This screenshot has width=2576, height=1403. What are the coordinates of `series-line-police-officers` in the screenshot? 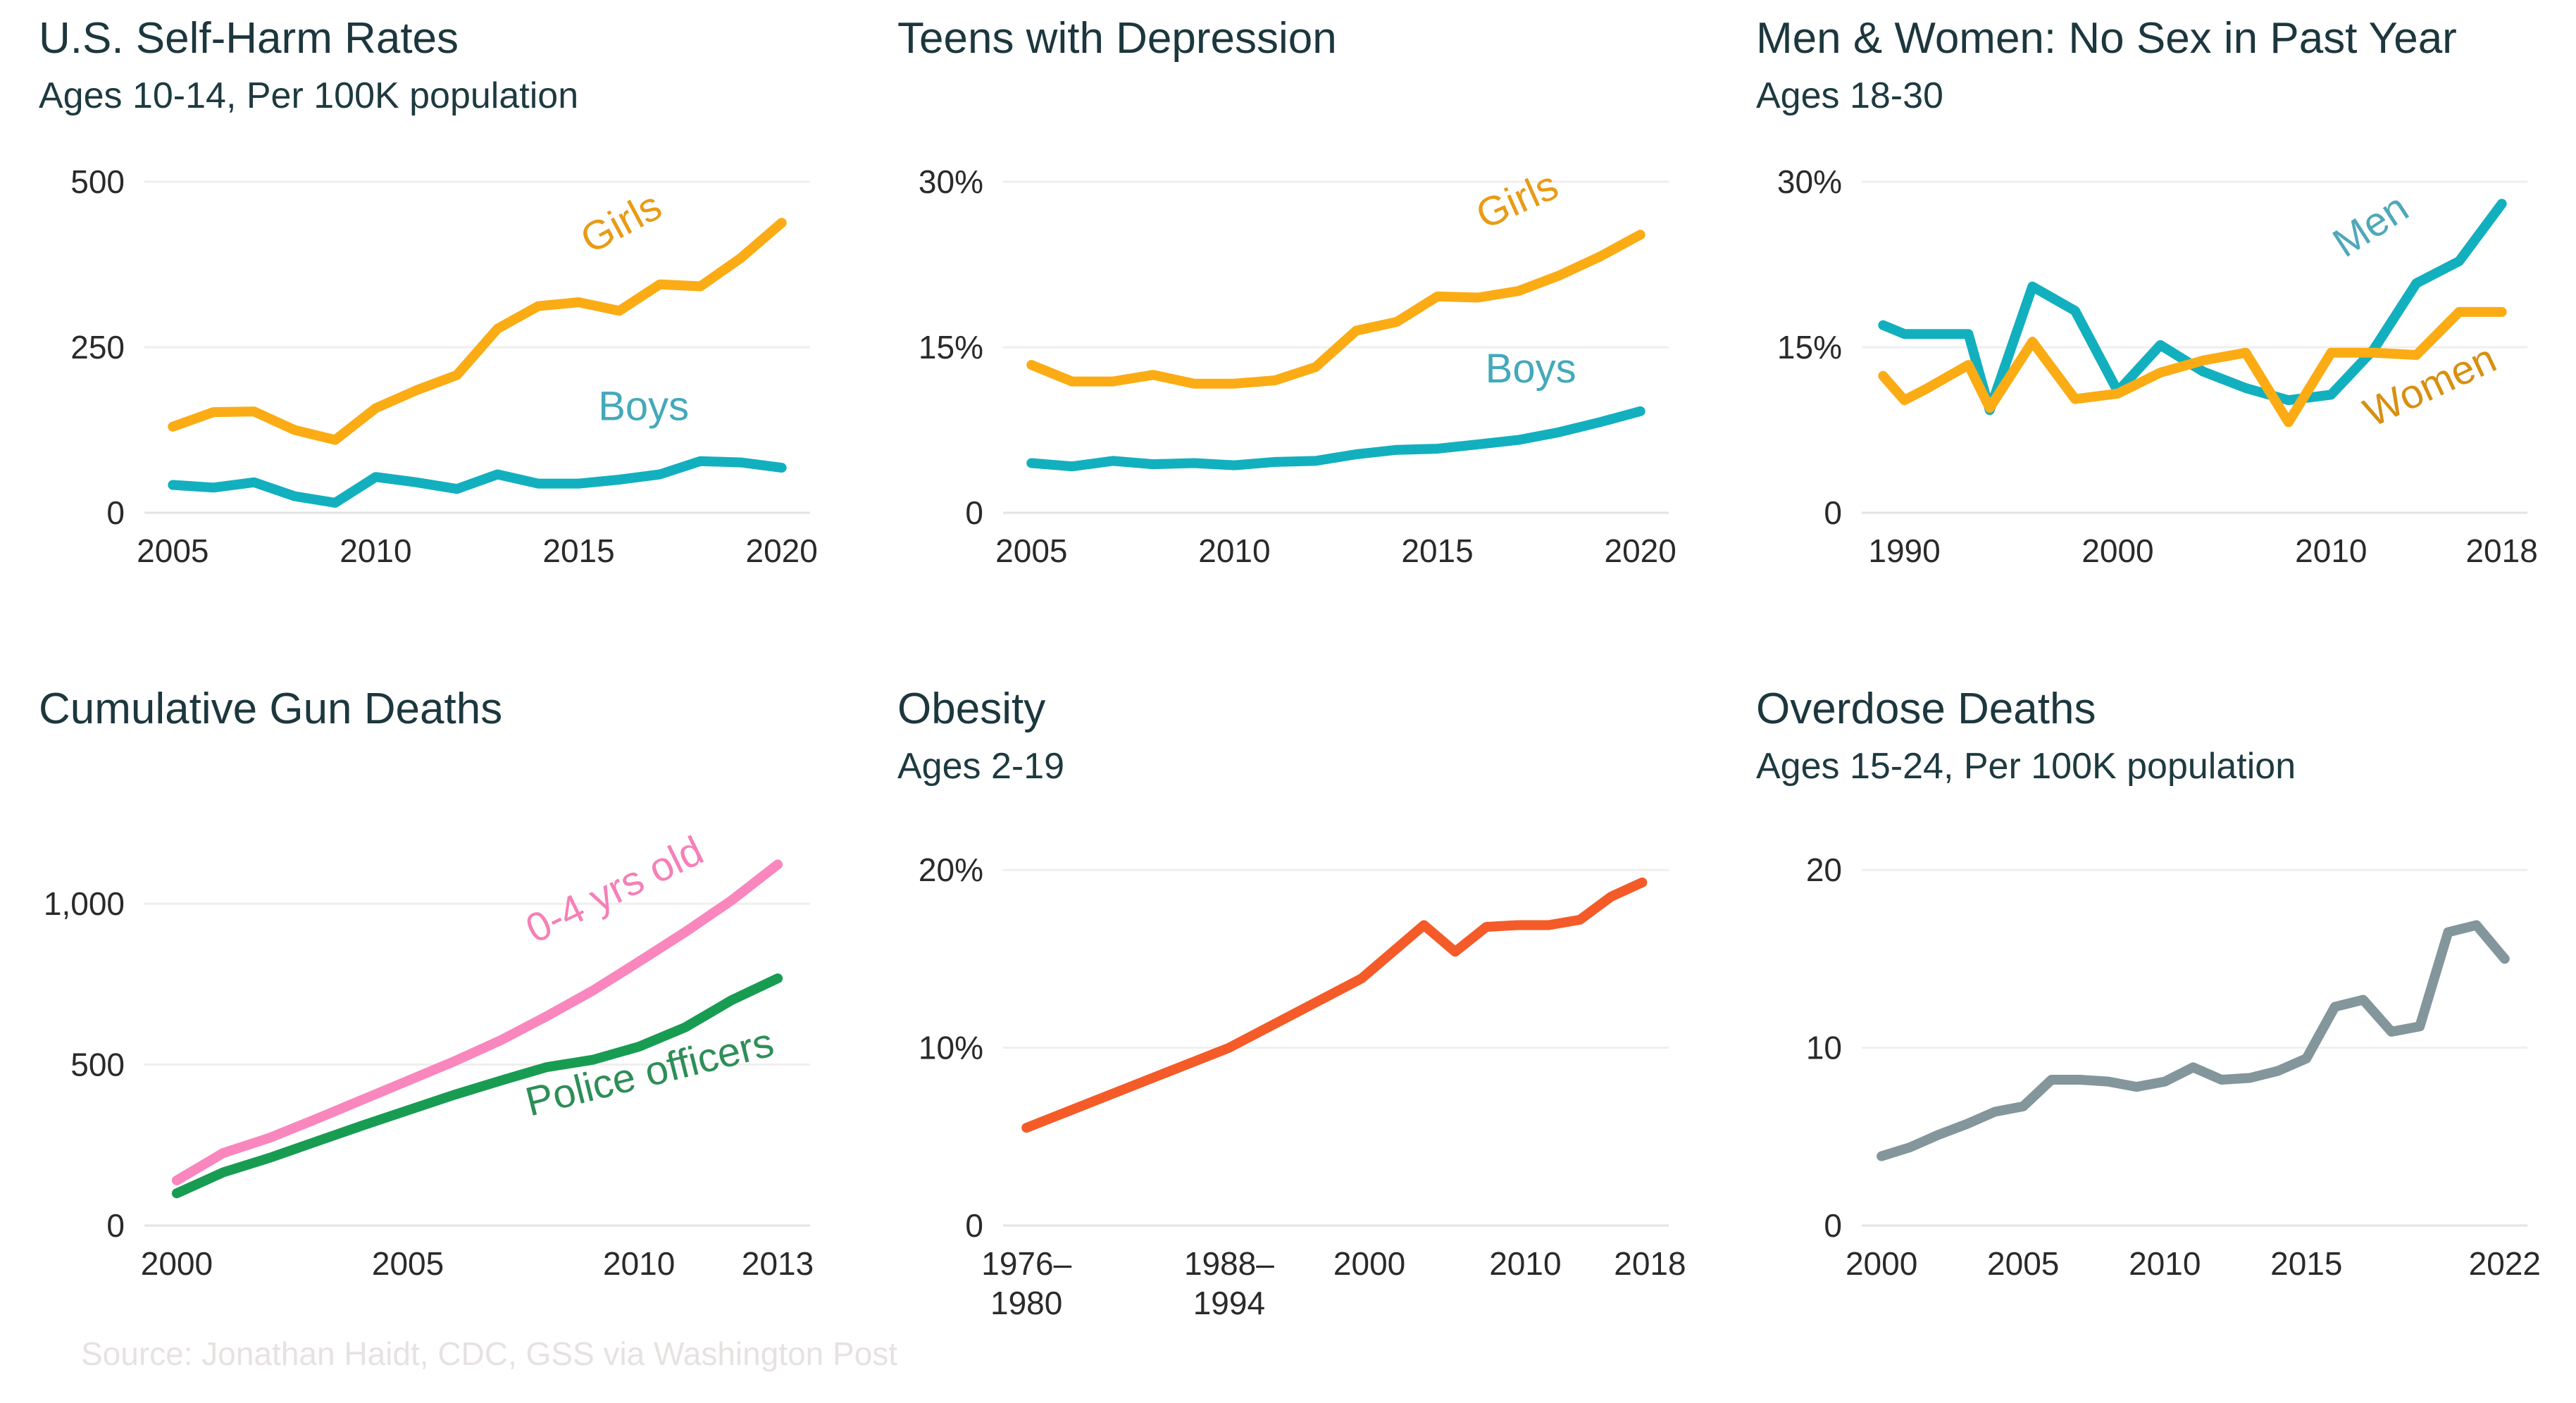 It's located at (477, 1086).